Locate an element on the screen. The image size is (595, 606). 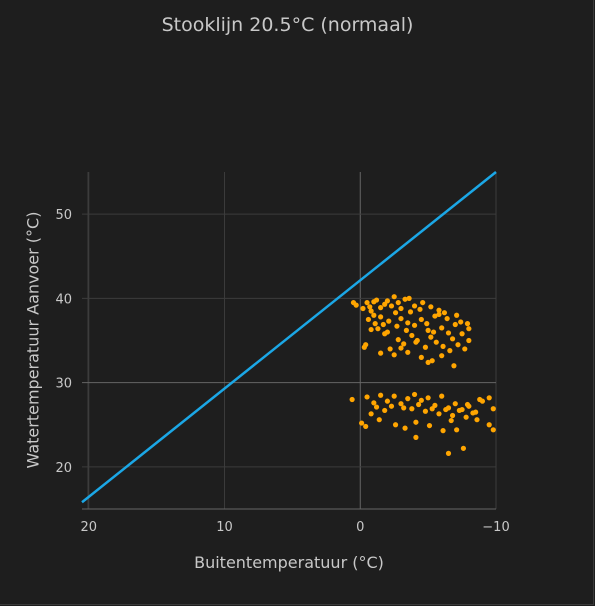
x-tick-label: 0 is located at coordinates (360, 527).